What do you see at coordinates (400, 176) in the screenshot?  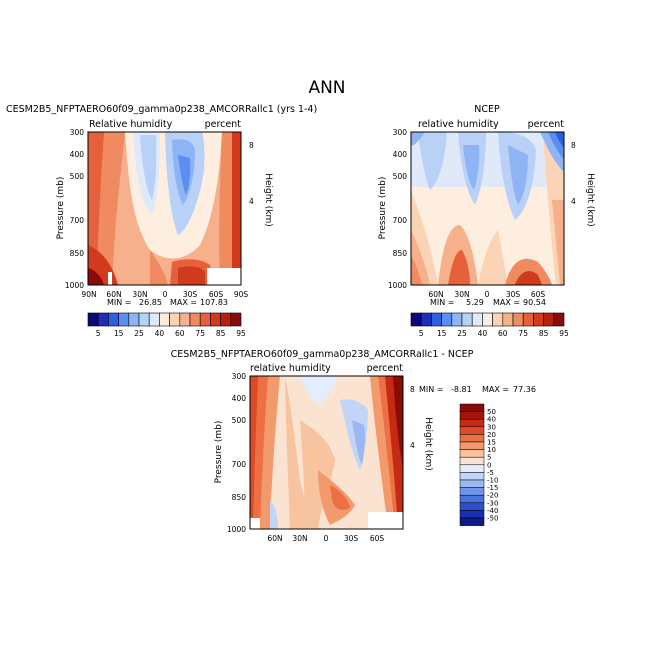 I see `ncep-ytick-500: 500` at bounding box center [400, 176].